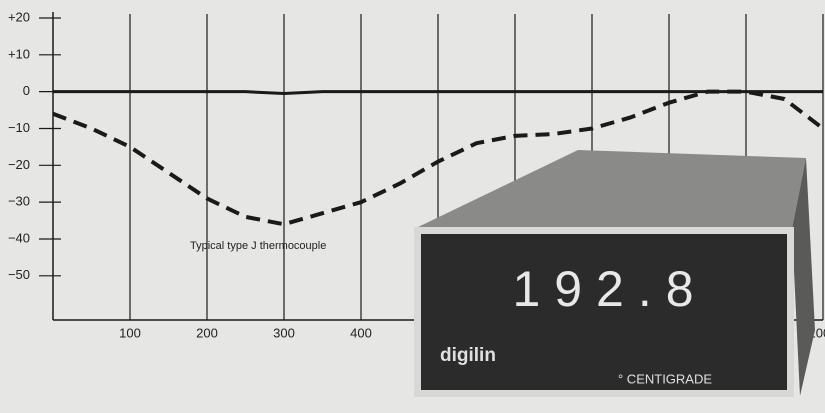  I want to click on y-tick-label: +10, so click(19, 53).